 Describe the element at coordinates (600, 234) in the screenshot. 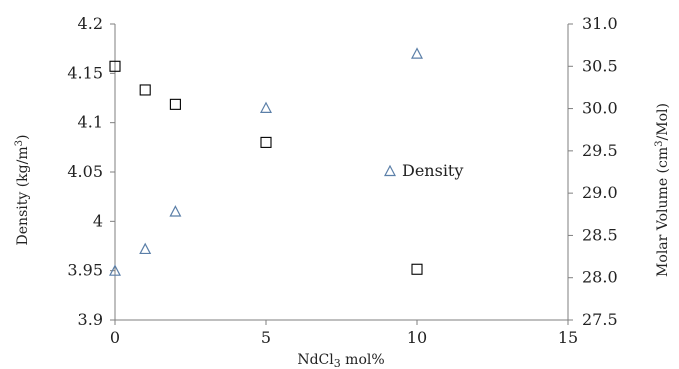

I see `right-y-tick-label: 28.5` at that location.